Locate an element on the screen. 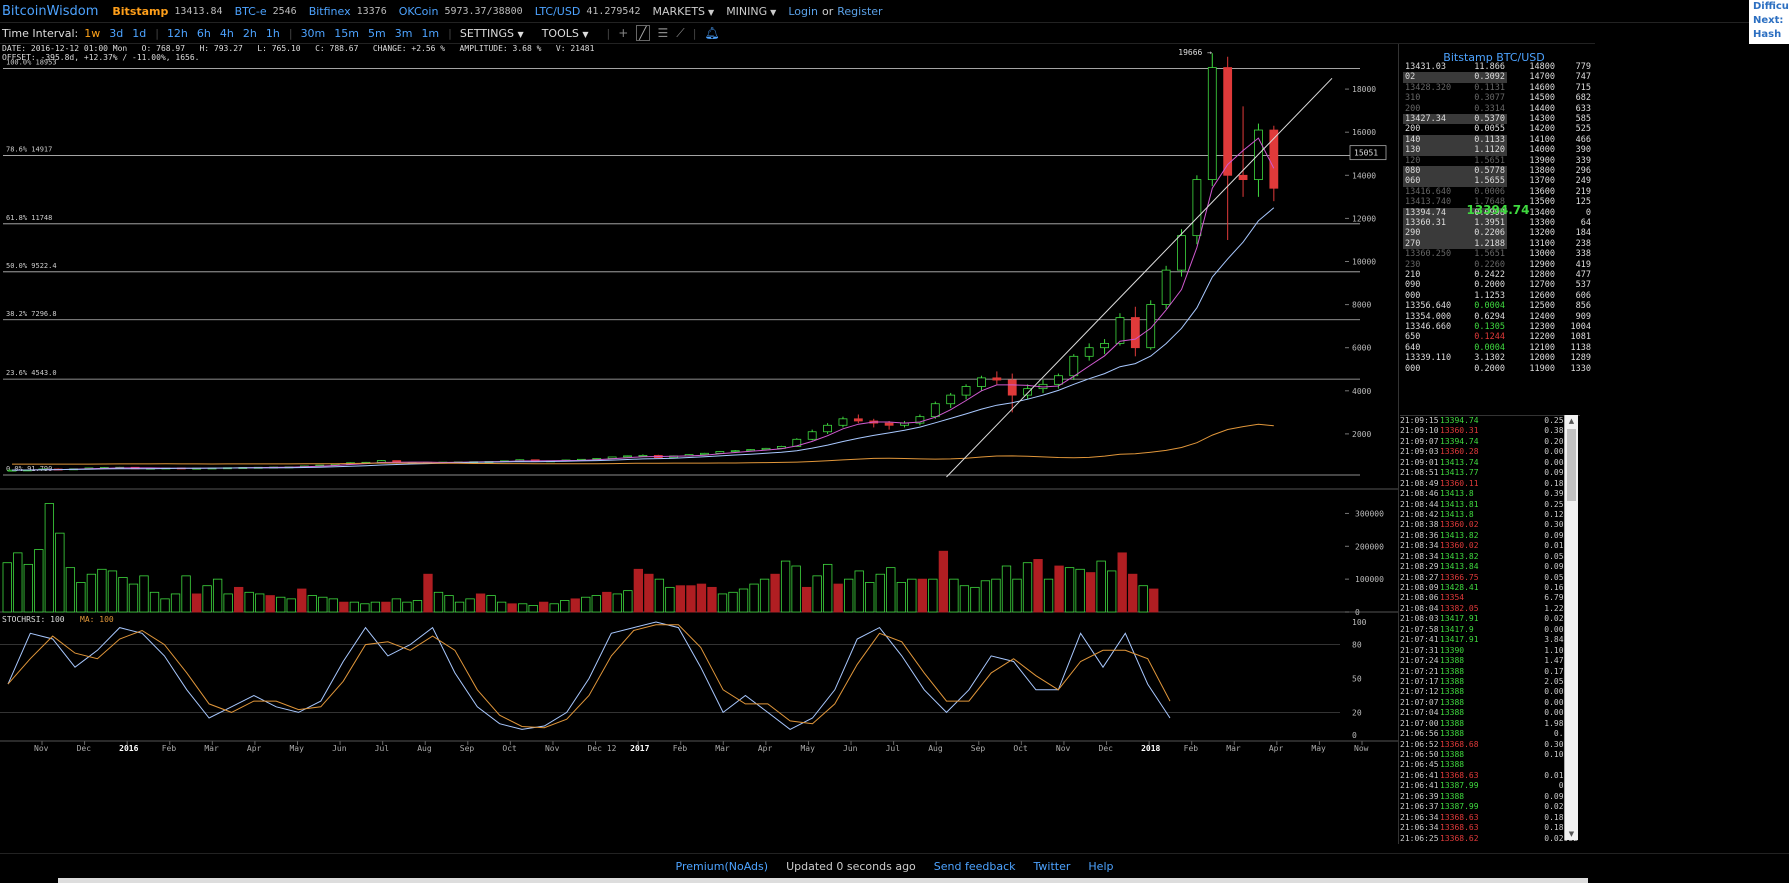 The height and width of the screenshot is (883, 1789). alert-bell-icon: 🔔︎ is located at coordinates (712, 33).